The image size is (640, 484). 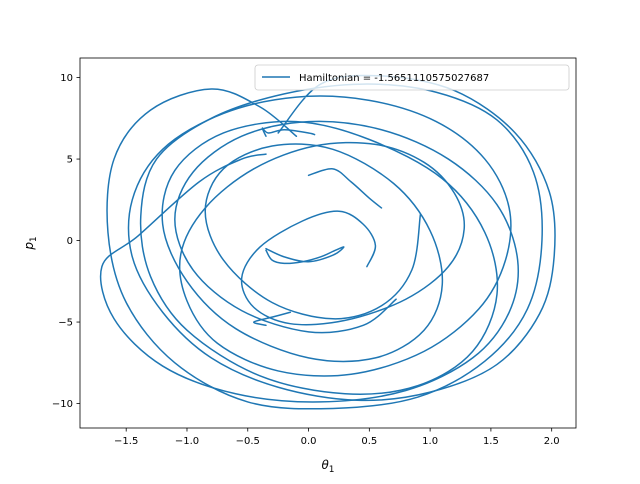 What do you see at coordinates (332, 470) in the screenshot?
I see `x-axis-label-subscript: 1` at bounding box center [332, 470].